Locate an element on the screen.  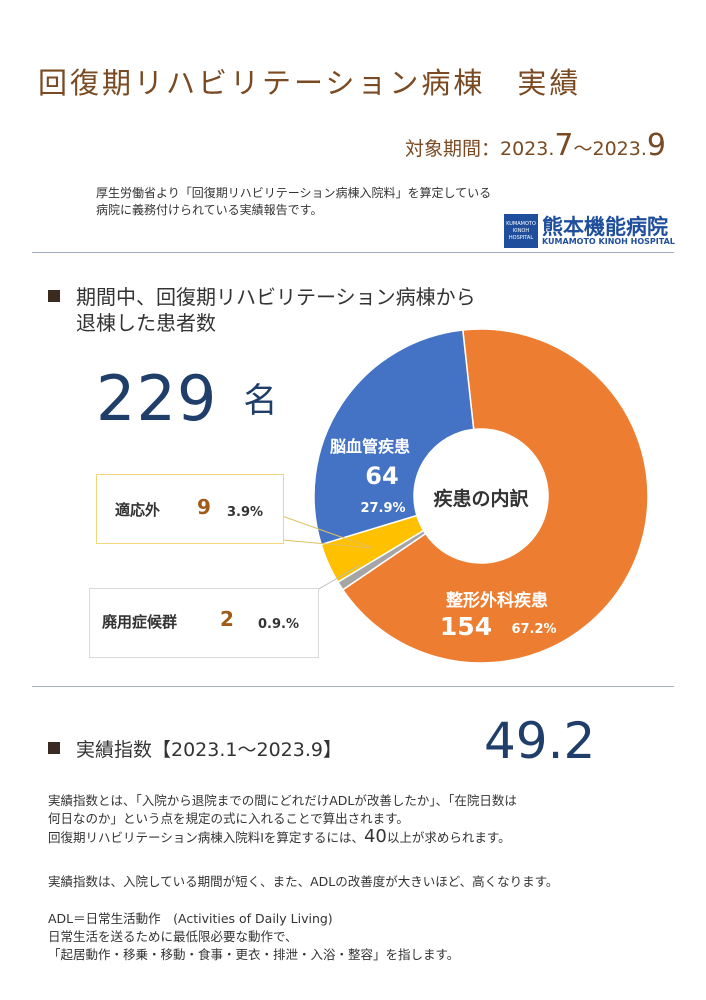
section1-line-1: 期間中、回復期リハビリテーション病棟から is located at coordinates (276, 297).